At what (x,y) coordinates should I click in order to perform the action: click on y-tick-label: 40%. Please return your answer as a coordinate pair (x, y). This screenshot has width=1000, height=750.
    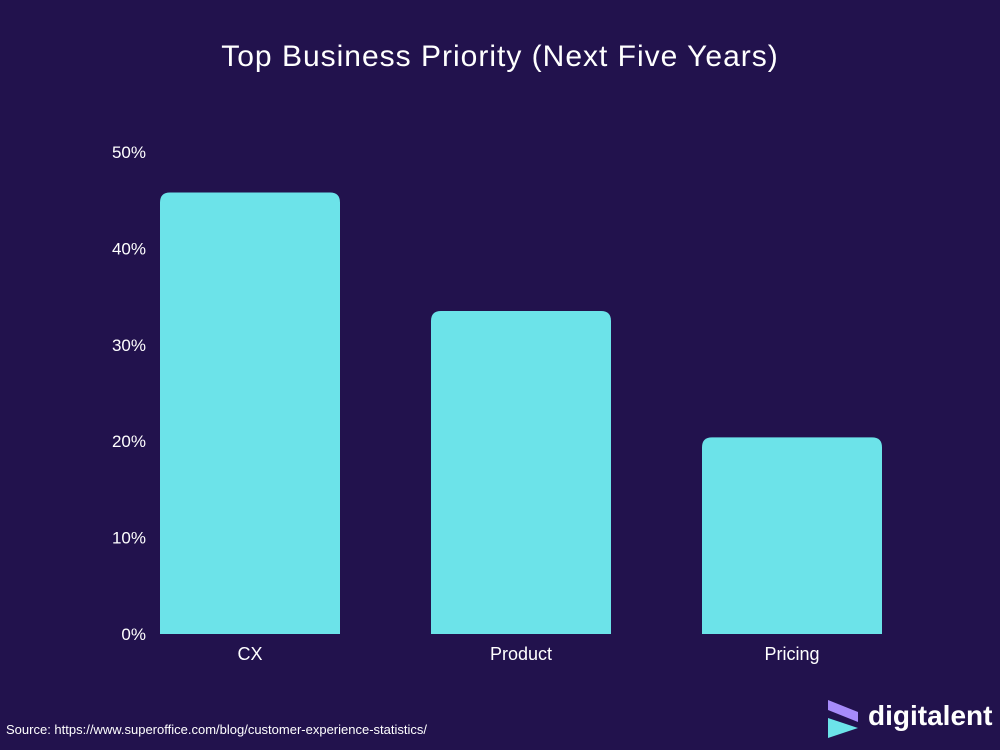
    Looking at the image, I should click on (129, 248).